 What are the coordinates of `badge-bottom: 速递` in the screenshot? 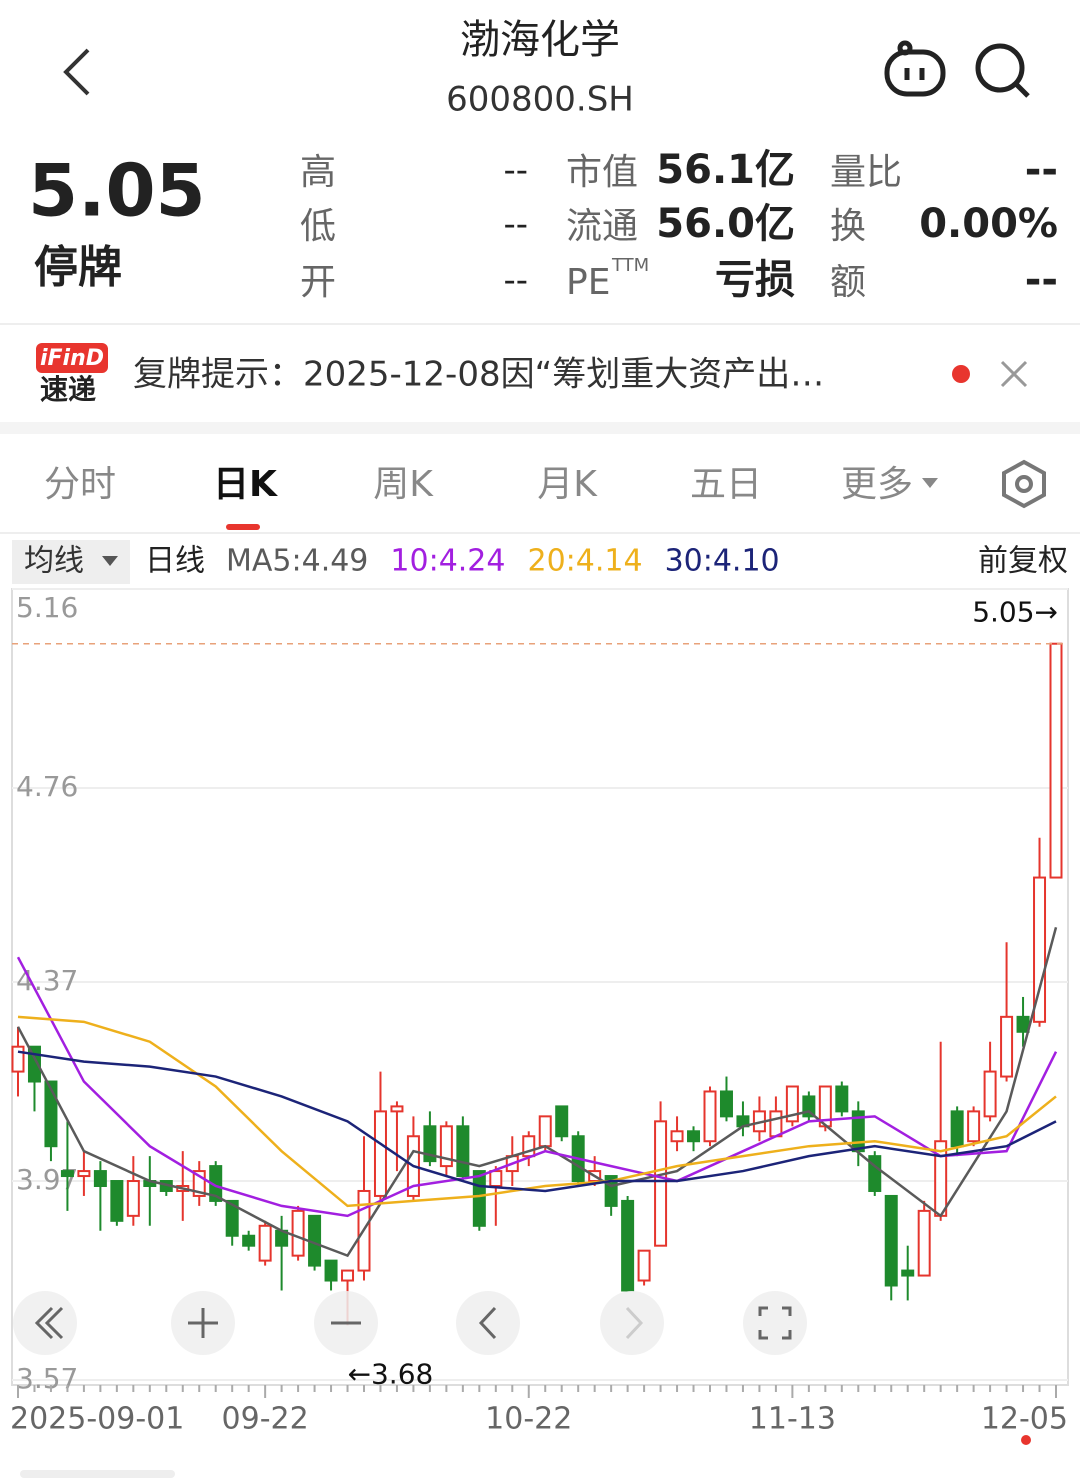 It's located at (68, 389).